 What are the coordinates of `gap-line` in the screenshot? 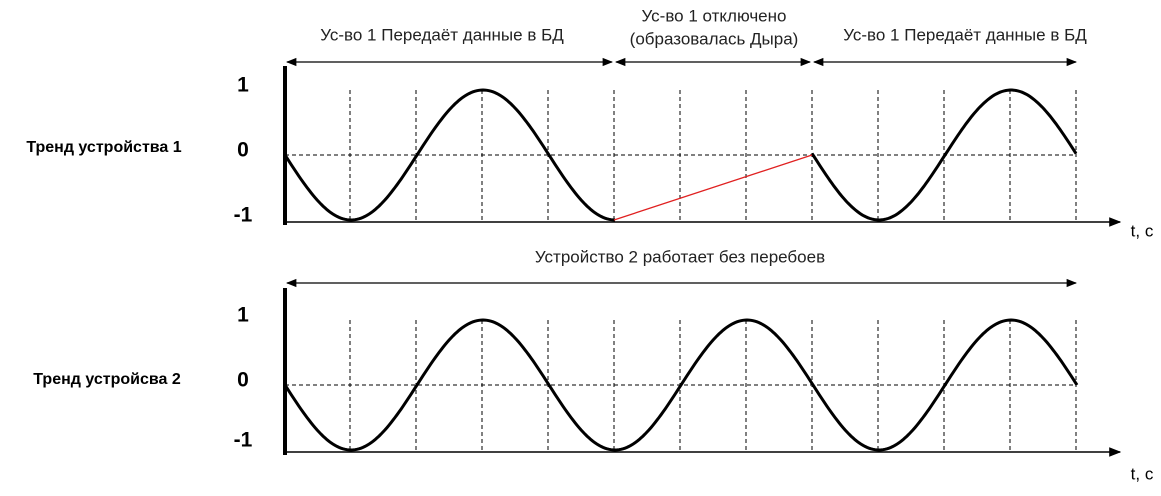 It's located at (713, 187).